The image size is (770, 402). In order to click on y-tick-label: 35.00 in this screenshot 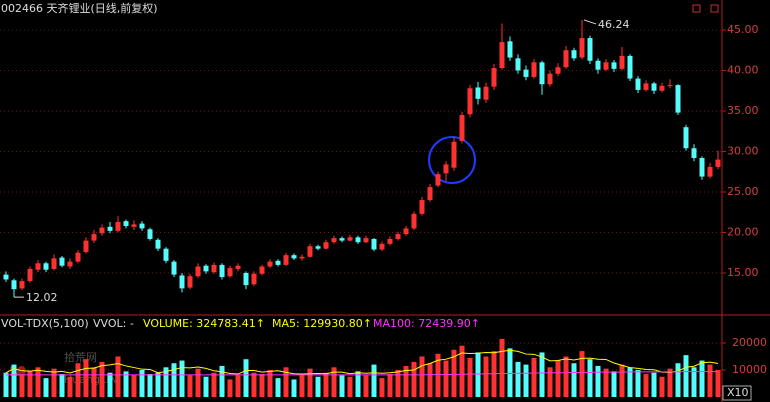, I will do `click(743, 110)`.